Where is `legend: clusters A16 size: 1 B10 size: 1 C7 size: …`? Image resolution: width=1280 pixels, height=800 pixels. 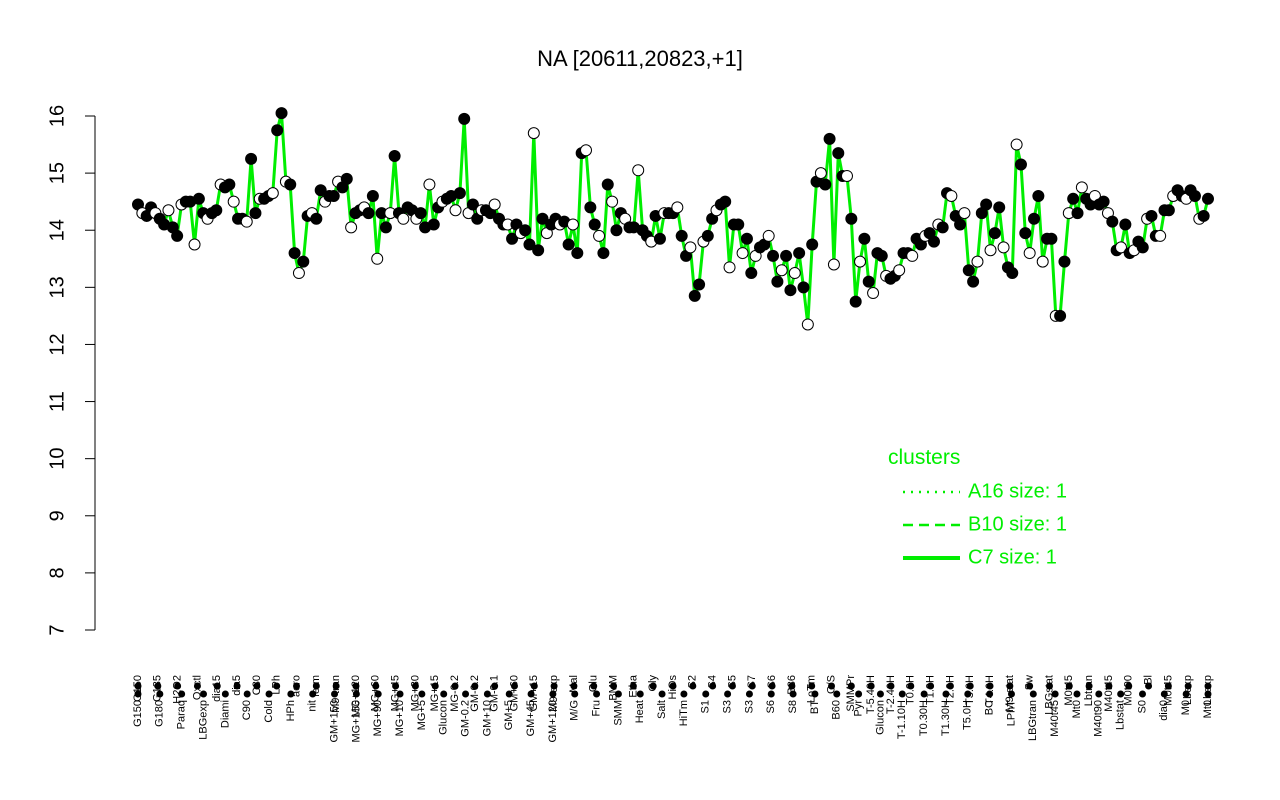
legend: clusters A16 size: 1 B10 size: 1 C7 size: … is located at coordinates (977, 507).